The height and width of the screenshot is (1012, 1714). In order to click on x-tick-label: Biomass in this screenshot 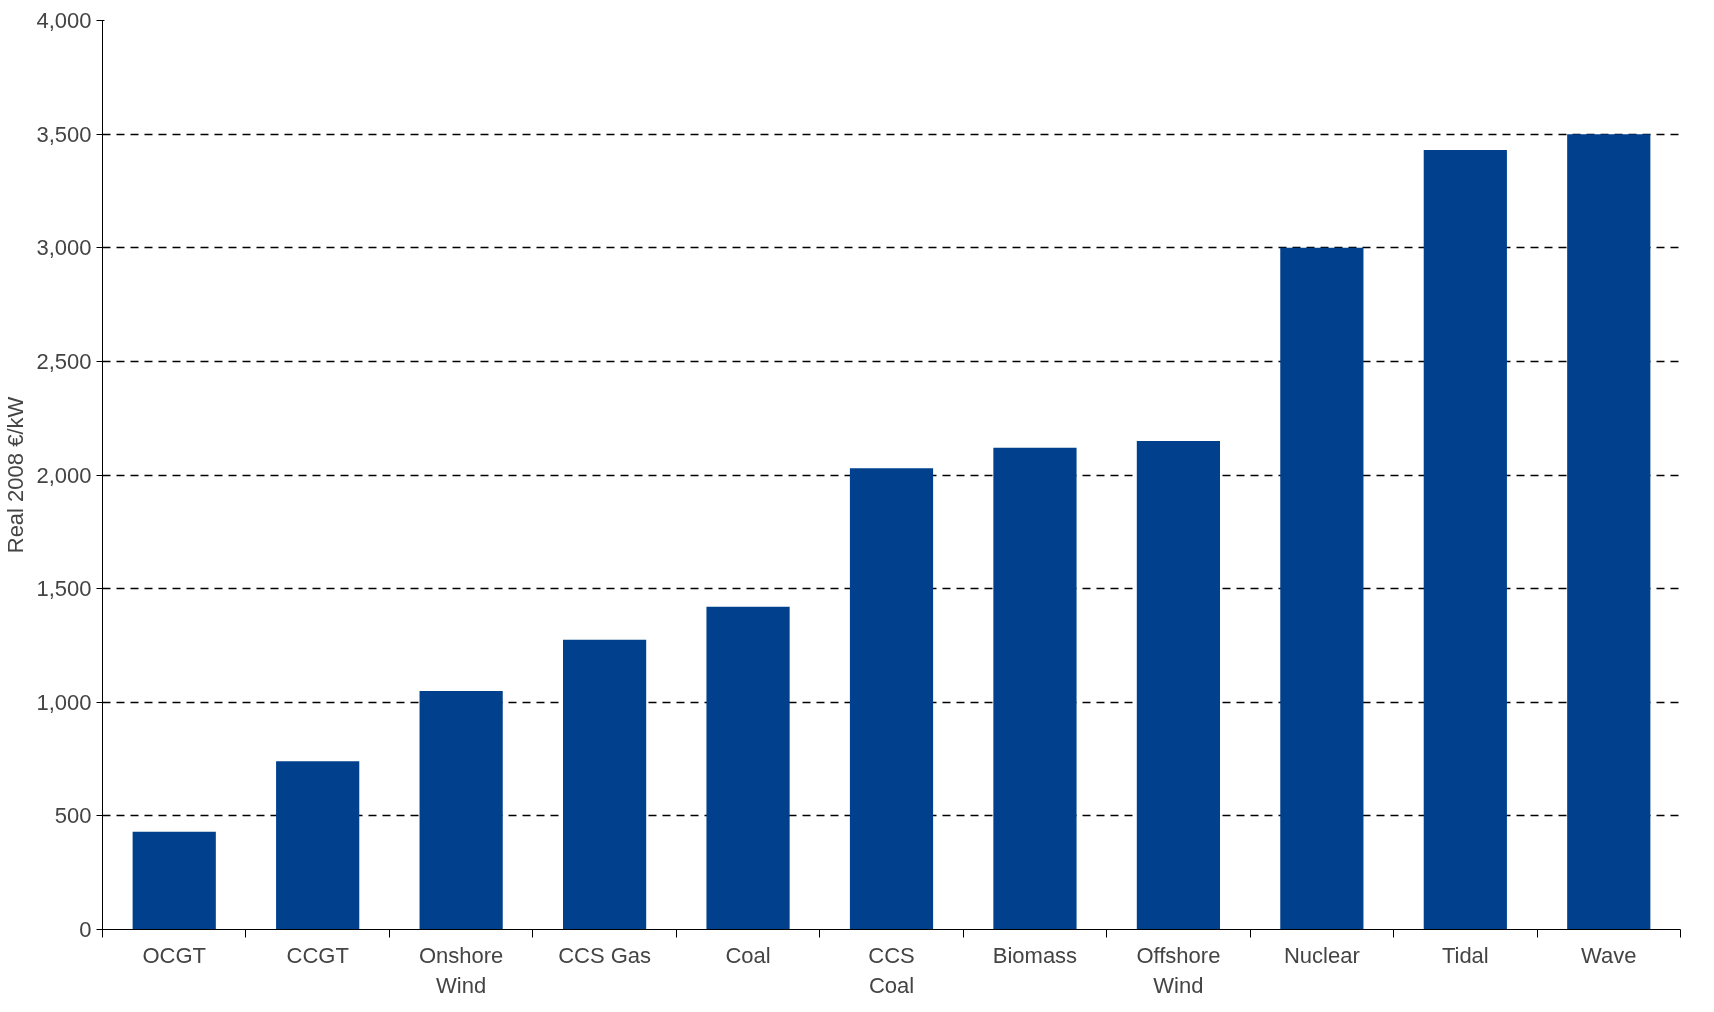, I will do `click(1035, 955)`.